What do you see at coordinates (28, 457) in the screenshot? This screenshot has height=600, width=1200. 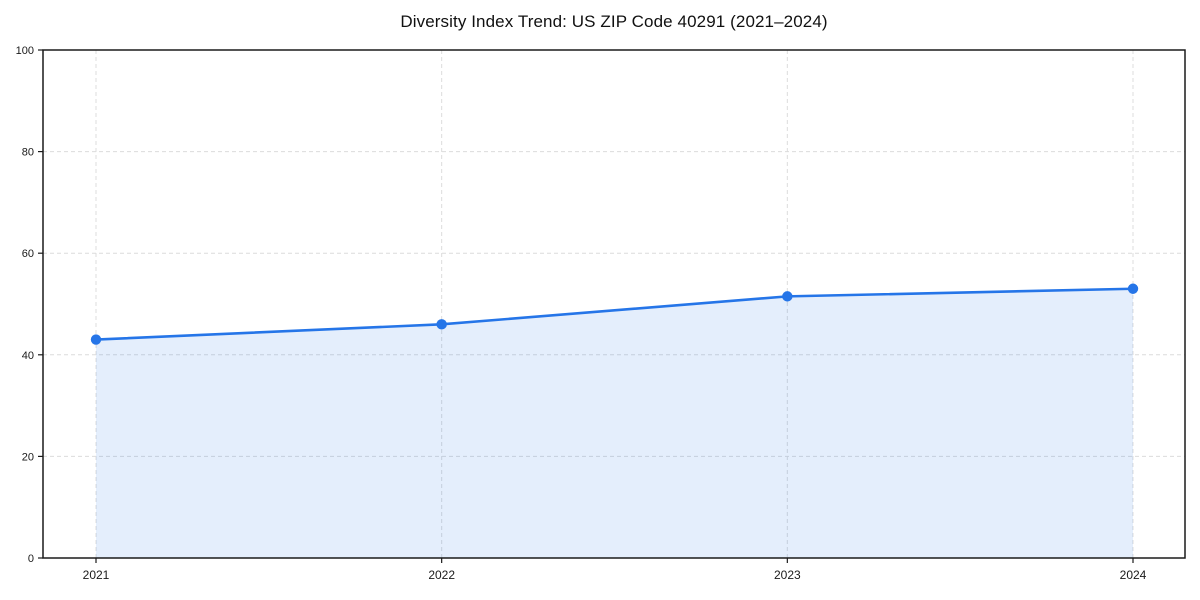 I see `y-tick-label: 20` at bounding box center [28, 457].